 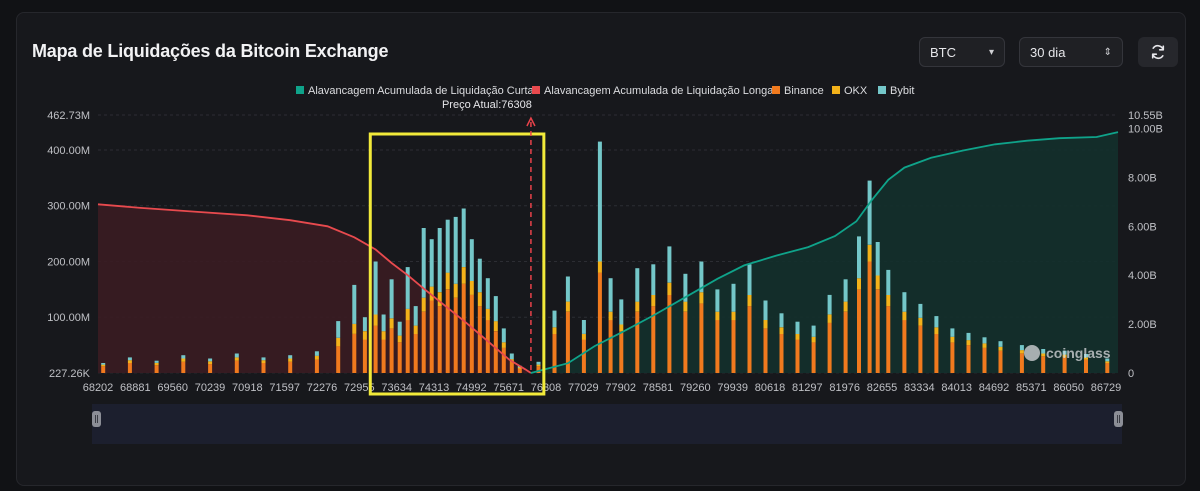 I want to click on y-right-tick-label: 6.00B, so click(x=1142, y=227).